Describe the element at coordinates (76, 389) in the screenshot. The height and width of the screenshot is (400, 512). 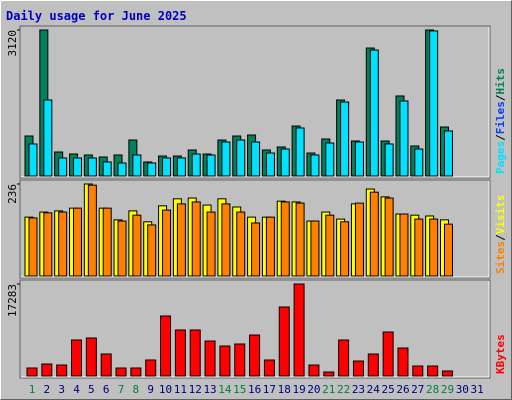
I see `x-tick-label: 4` at that location.